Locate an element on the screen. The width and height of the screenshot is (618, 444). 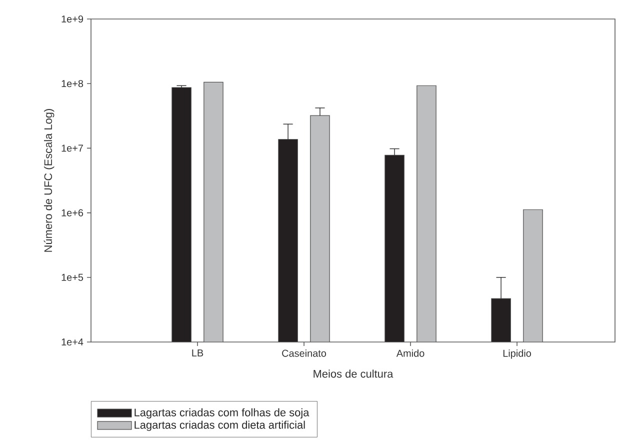
y-tick-label: 1e+4 is located at coordinates (73, 342).